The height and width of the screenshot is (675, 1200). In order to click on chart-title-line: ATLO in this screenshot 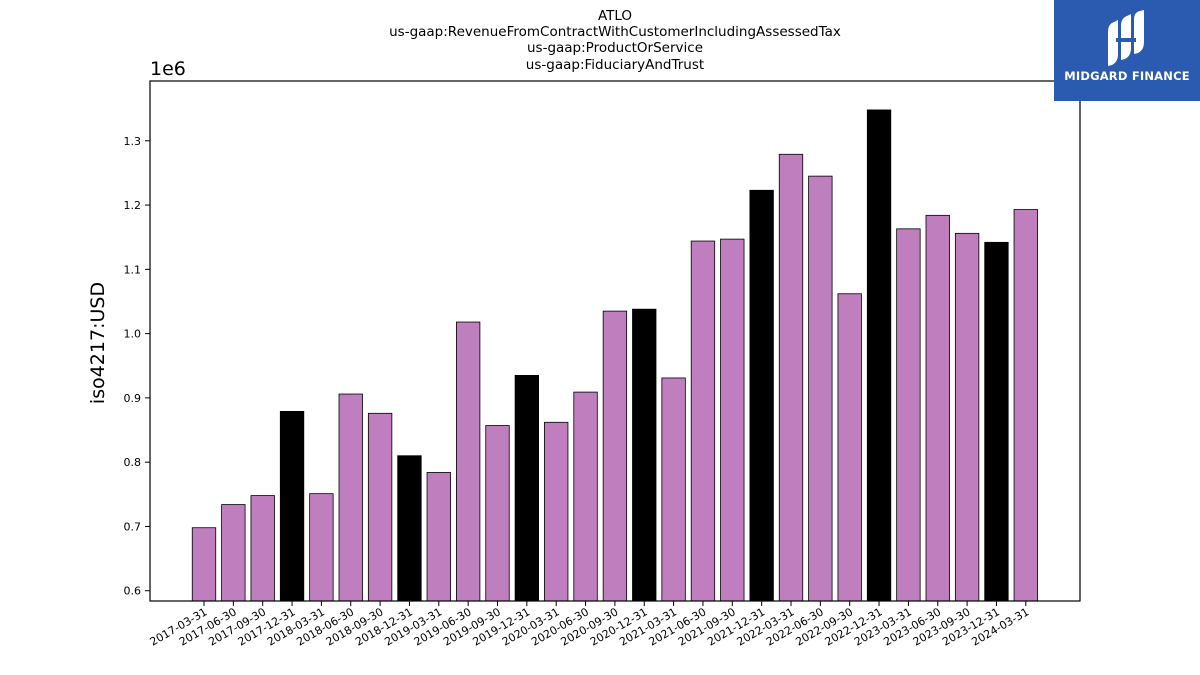, I will do `click(615, 16)`.